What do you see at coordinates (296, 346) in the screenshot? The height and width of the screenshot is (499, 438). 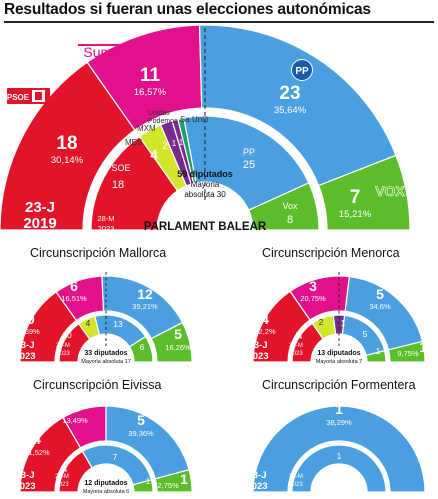 I see `menorca-inner-year: 28-M` at bounding box center [296, 346].